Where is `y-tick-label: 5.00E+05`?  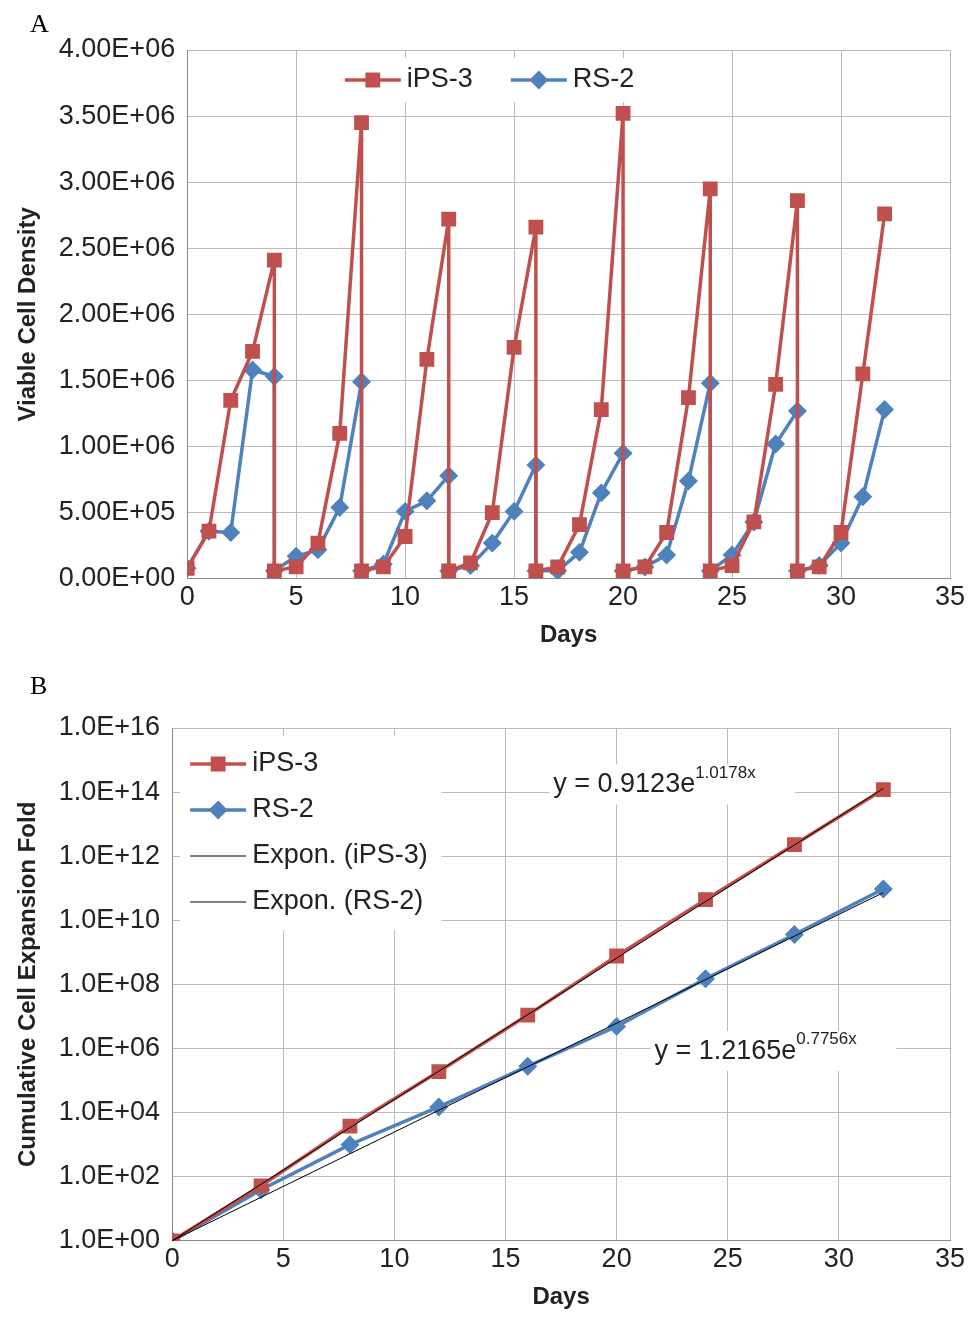
y-tick-label: 5.00E+05 is located at coordinates (117, 511).